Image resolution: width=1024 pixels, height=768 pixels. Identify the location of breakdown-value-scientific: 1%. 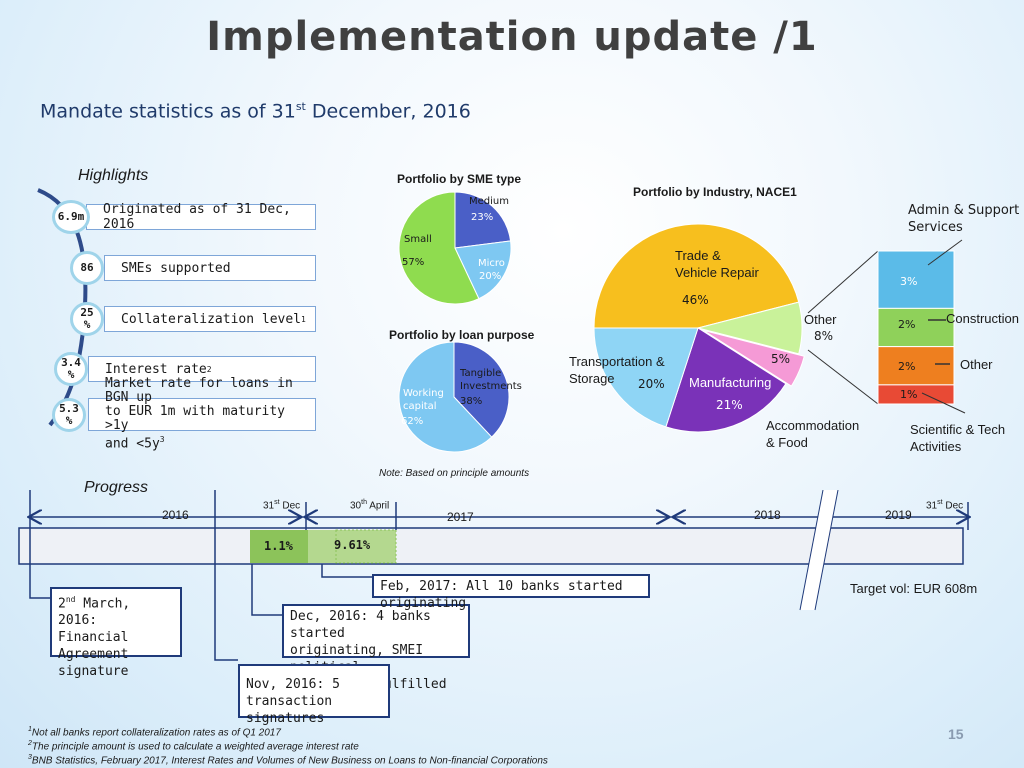
(909, 394).